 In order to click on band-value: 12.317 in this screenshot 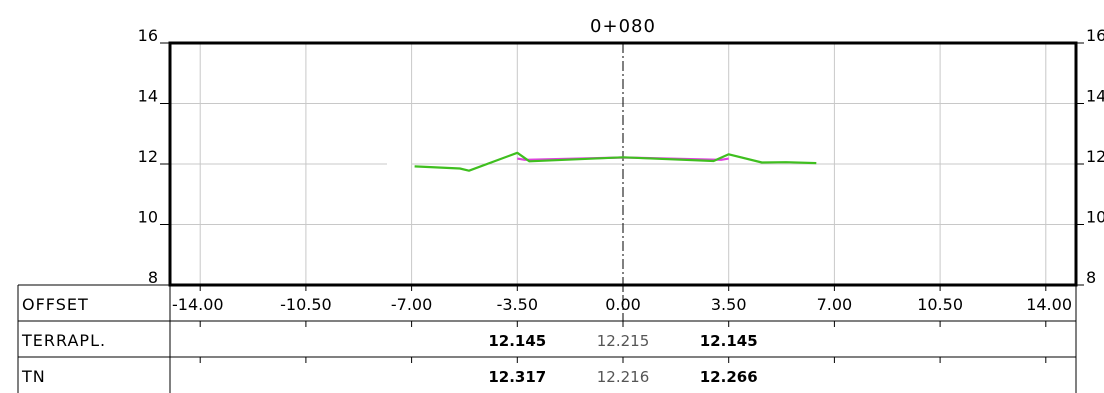, I will do `click(517, 377)`.